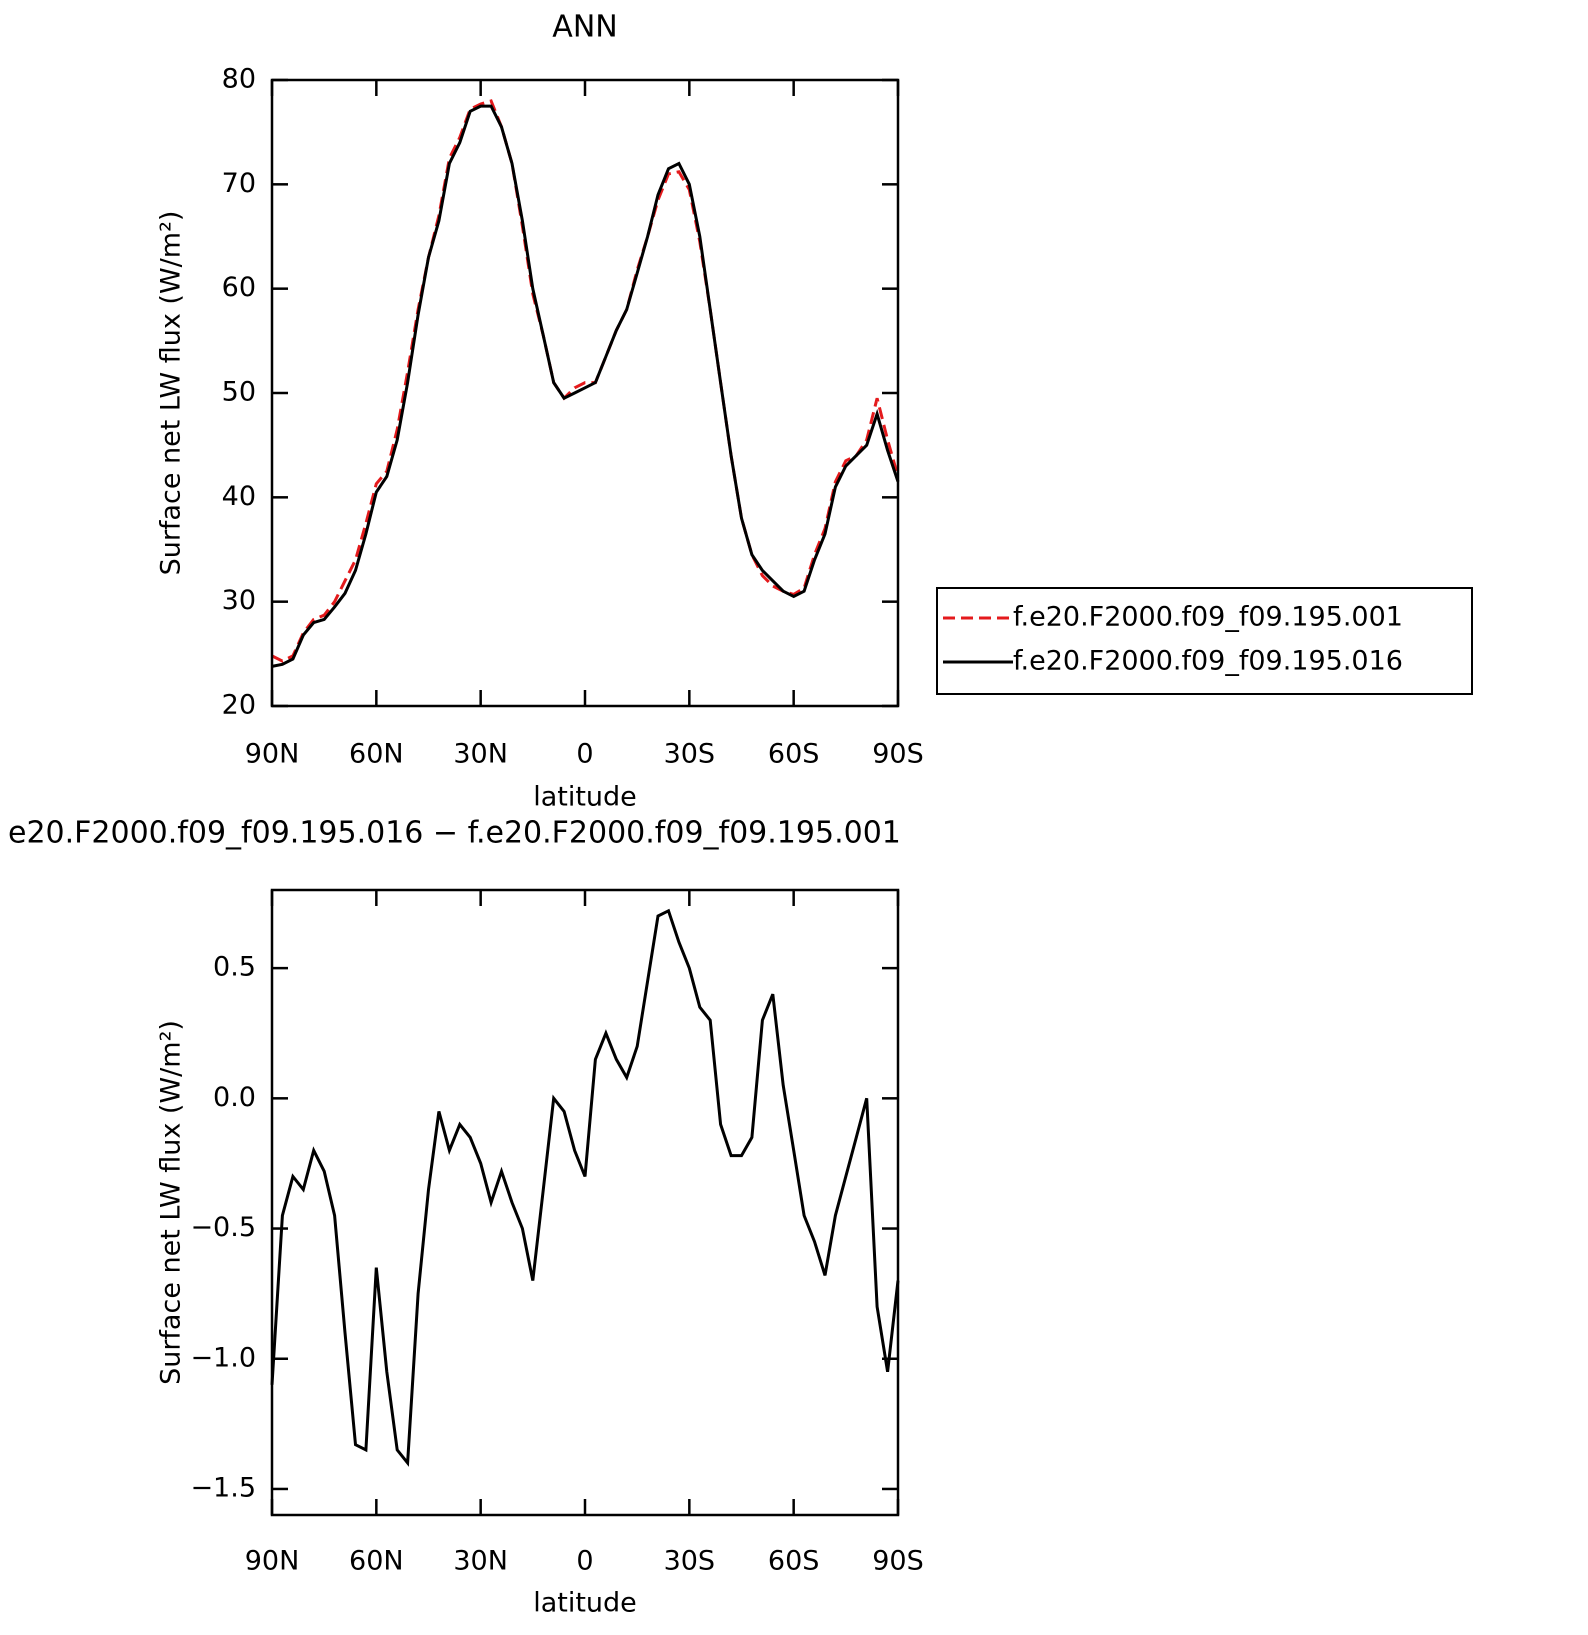 This screenshot has height=1635, width=1588. Describe the element at coordinates (239, 183) in the screenshot. I see `y-tick-label: 70` at that location.